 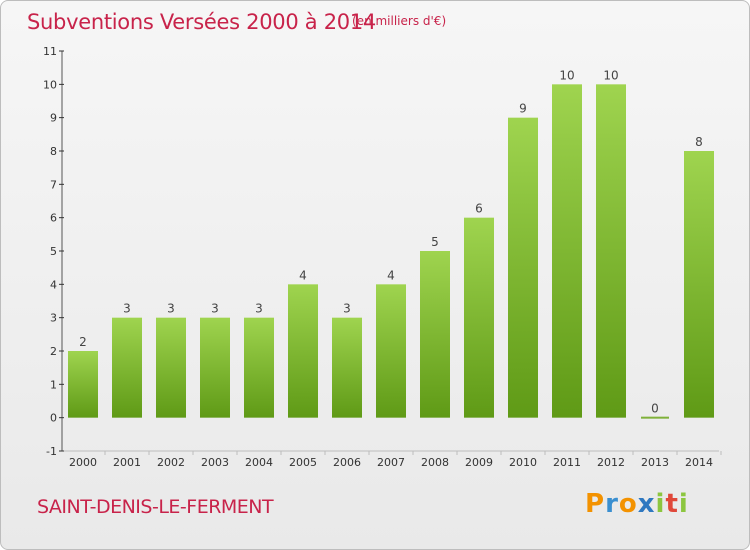 What do you see at coordinates (201, 22) in the screenshot?
I see `chart-title: Subventions Versées 2000 à 2014` at bounding box center [201, 22].